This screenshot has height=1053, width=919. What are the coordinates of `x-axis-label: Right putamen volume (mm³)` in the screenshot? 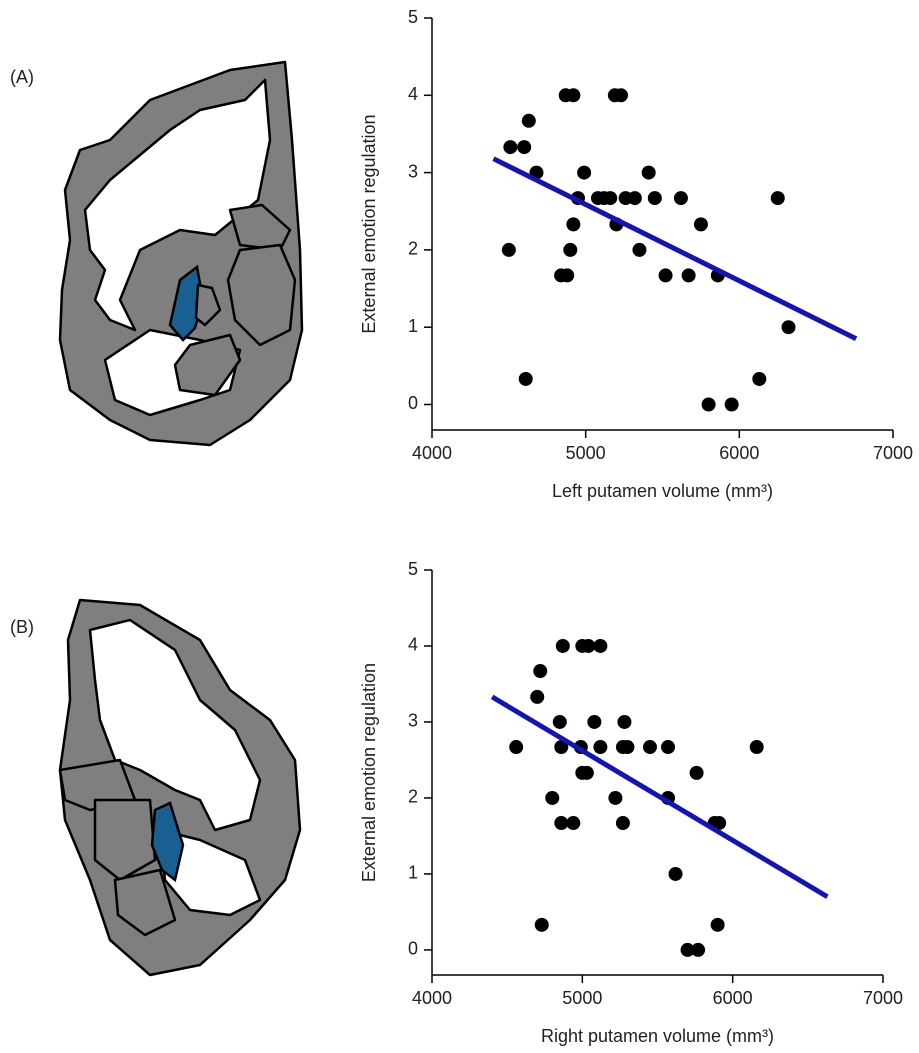 It's located at (657, 1036).